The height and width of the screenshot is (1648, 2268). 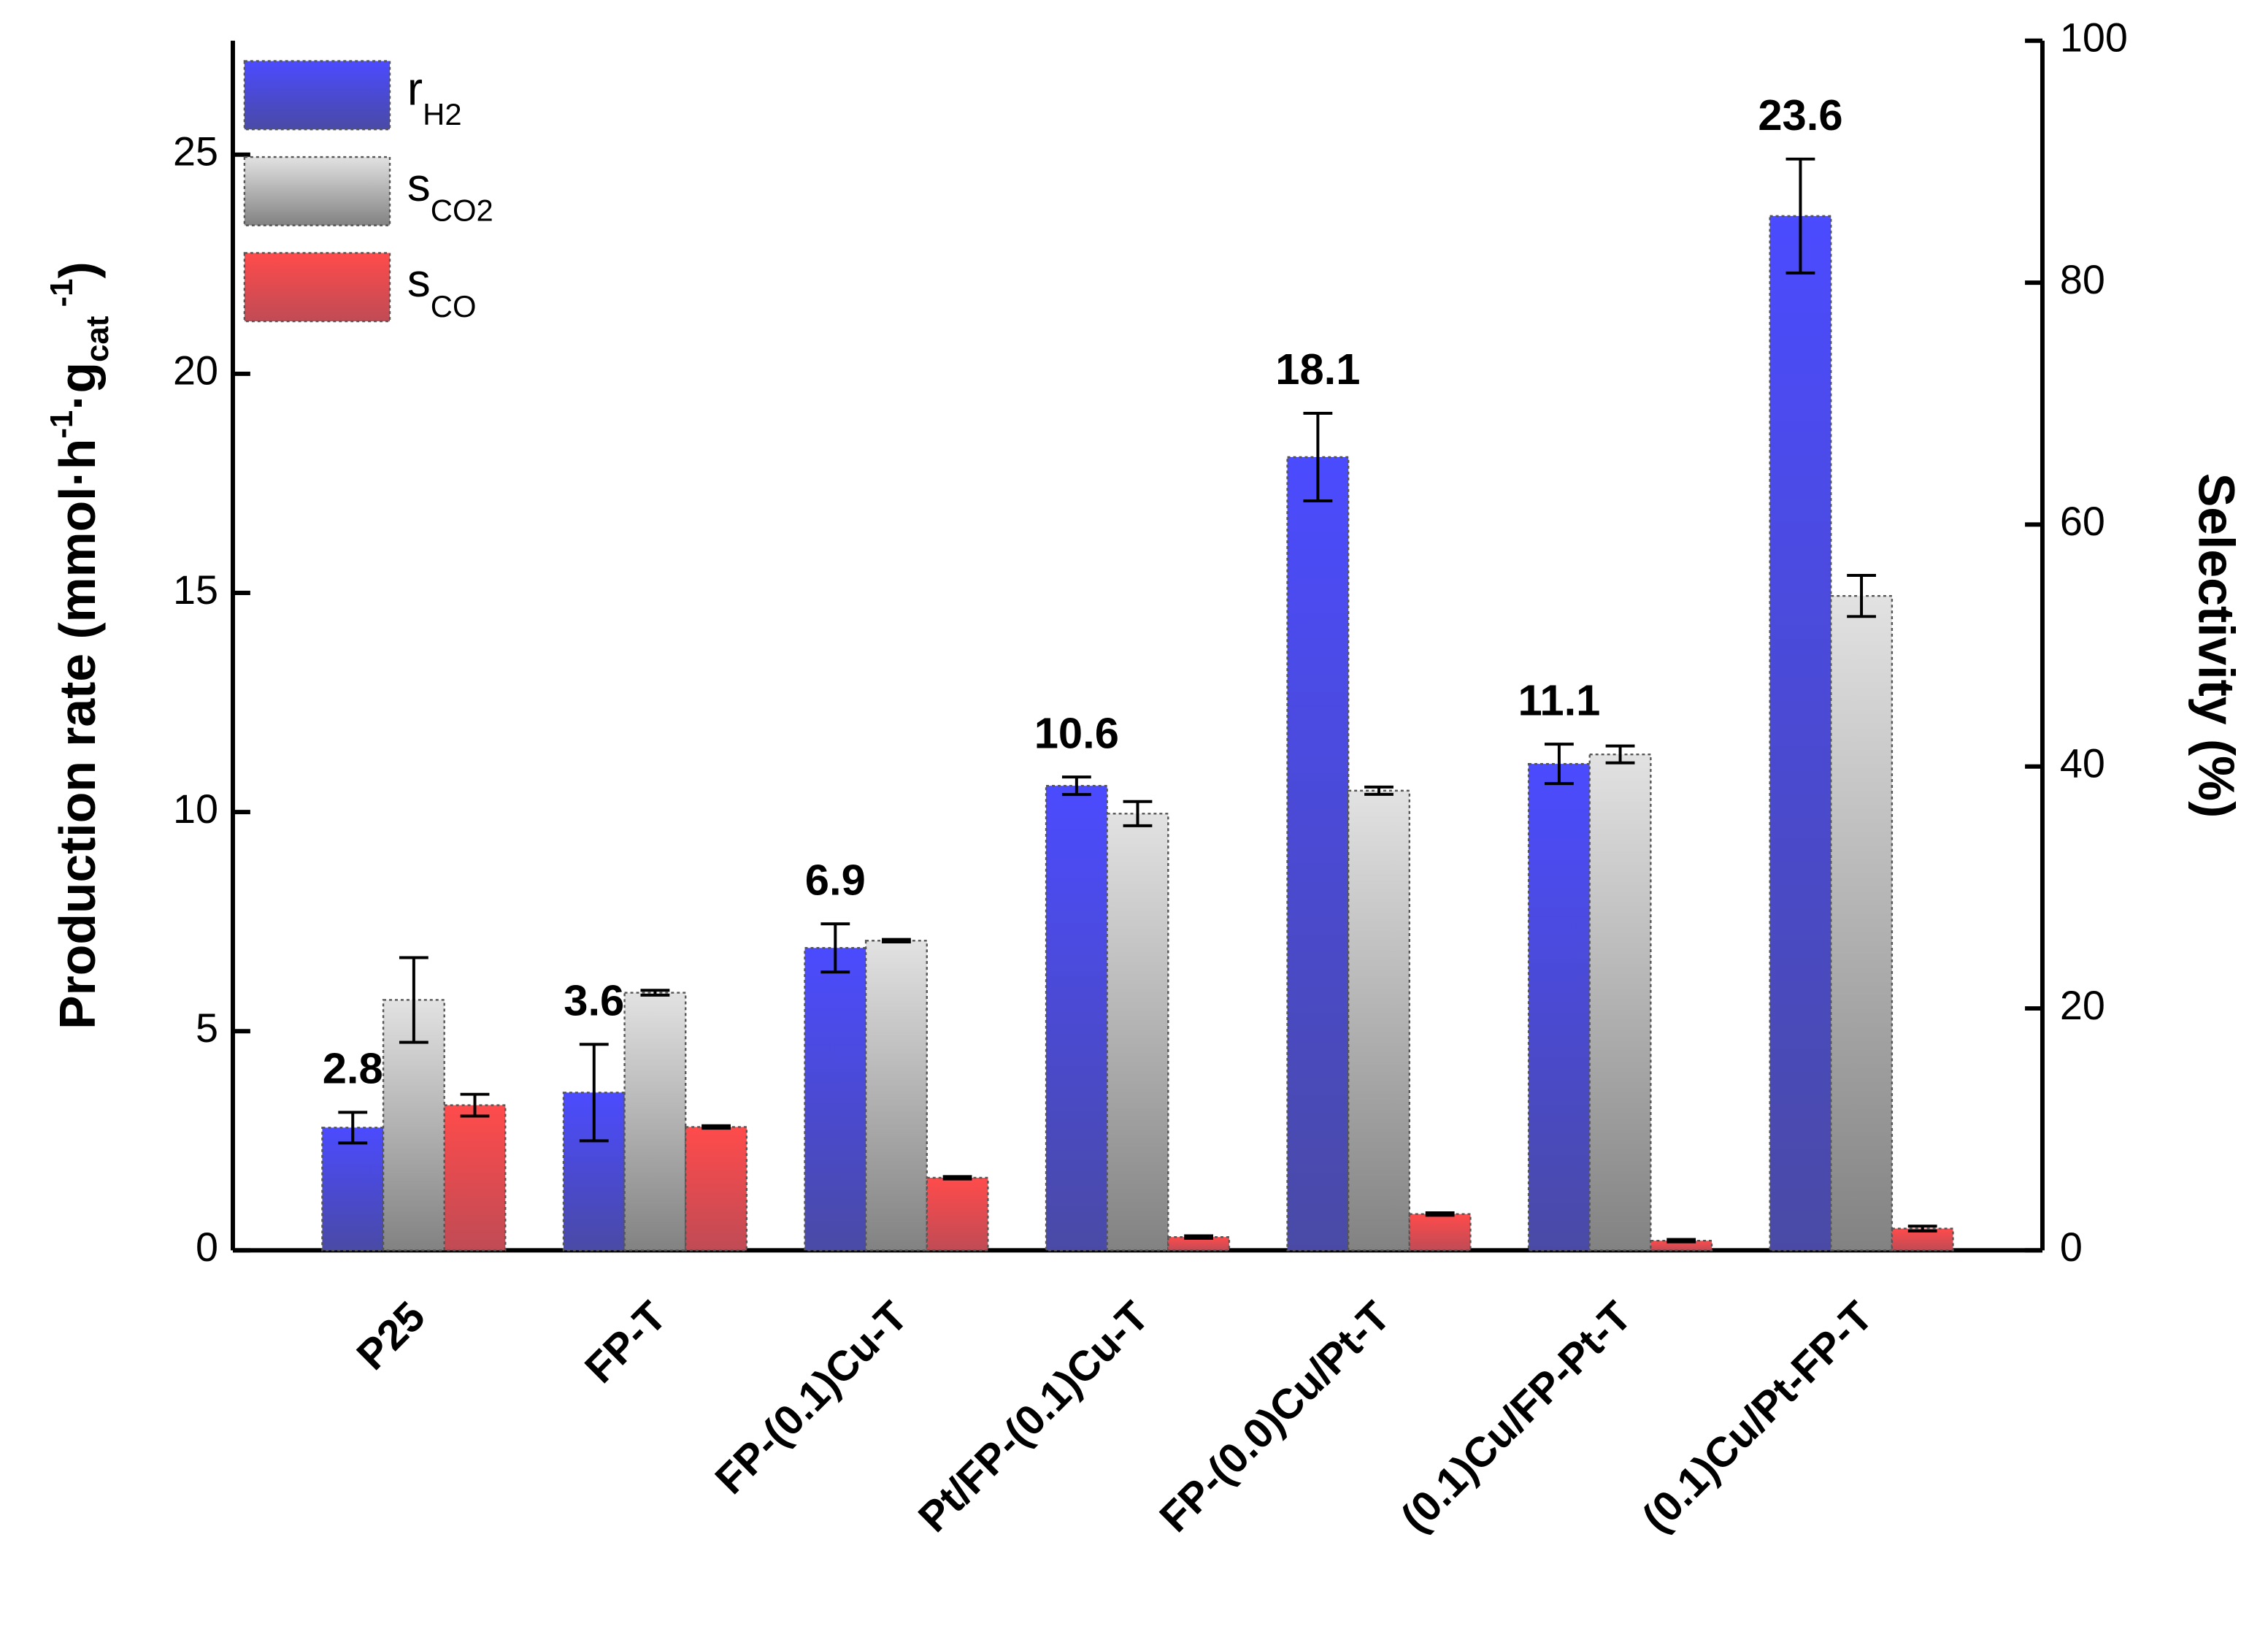 What do you see at coordinates (1076, 732) in the screenshot?
I see `value-label: 10.6` at bounding box center [1076, 732].